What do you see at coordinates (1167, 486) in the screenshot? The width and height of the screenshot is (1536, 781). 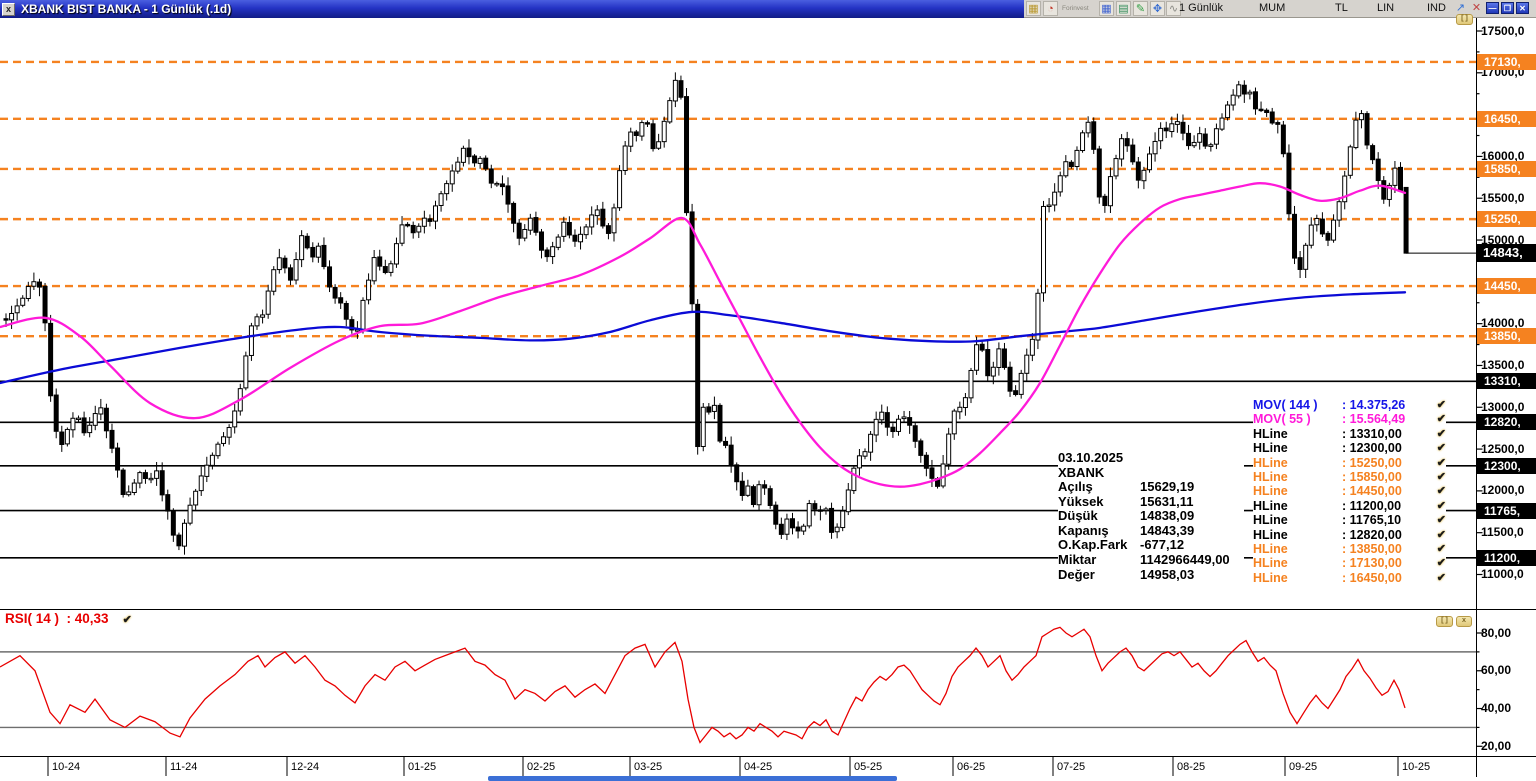 I see `info-row-value: 15629,19` at bounding box center [1167, 486].